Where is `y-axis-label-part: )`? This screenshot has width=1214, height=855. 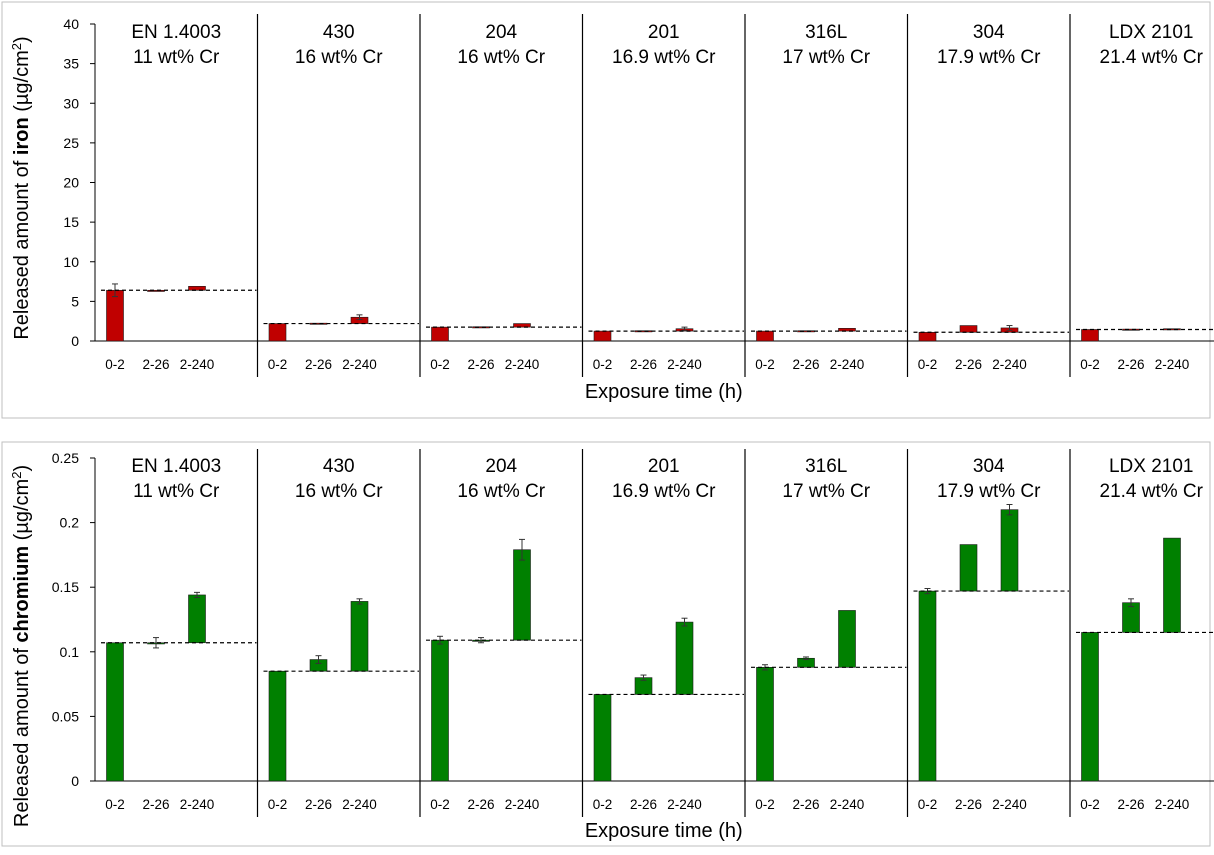 y-axis-label-part: ) is located at coordinates (22, 39).